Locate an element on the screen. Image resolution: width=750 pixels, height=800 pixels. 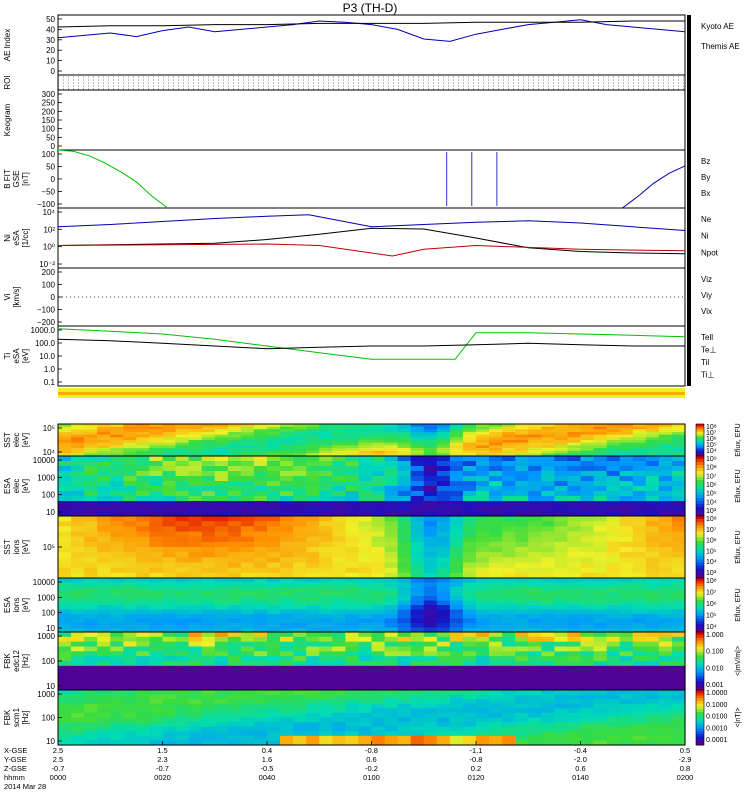
colorbar-tick: 10⁶ is located at coordinates (711, 541).